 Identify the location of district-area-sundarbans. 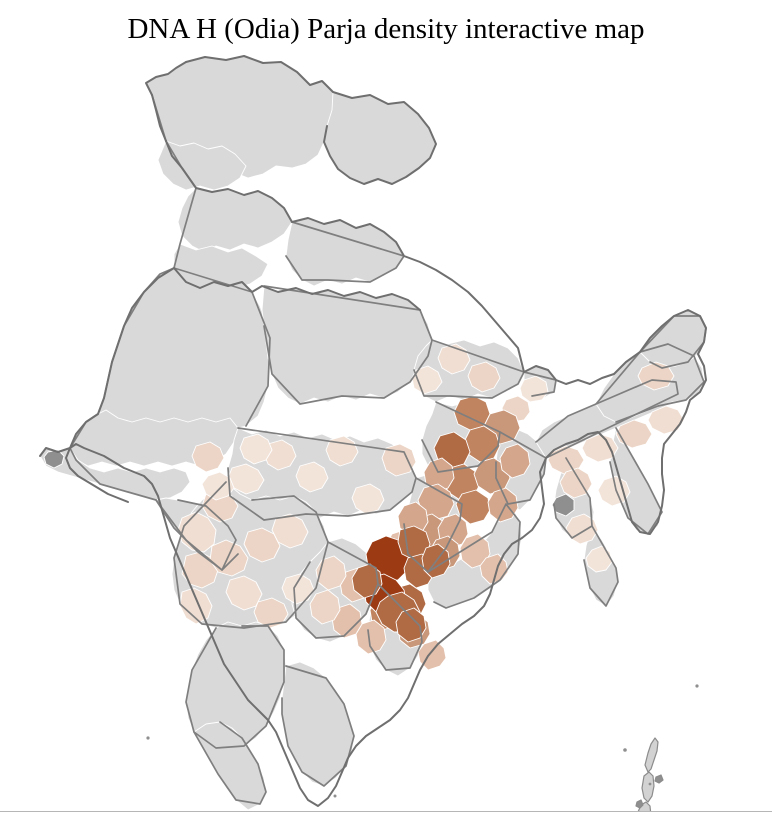
(563, 505).